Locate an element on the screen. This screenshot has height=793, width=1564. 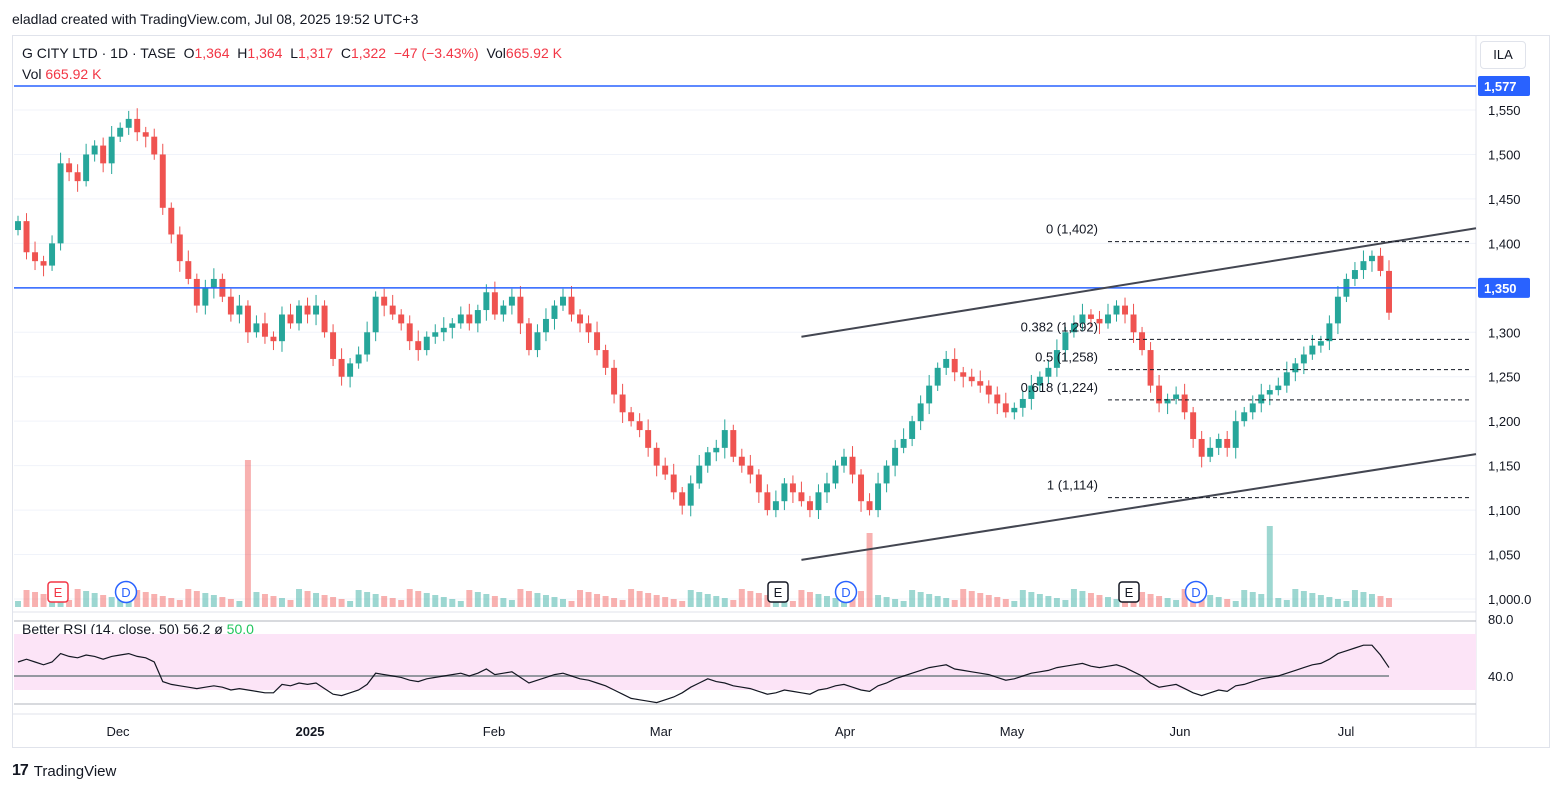
rsi-line is located at coordinates (703, 674).